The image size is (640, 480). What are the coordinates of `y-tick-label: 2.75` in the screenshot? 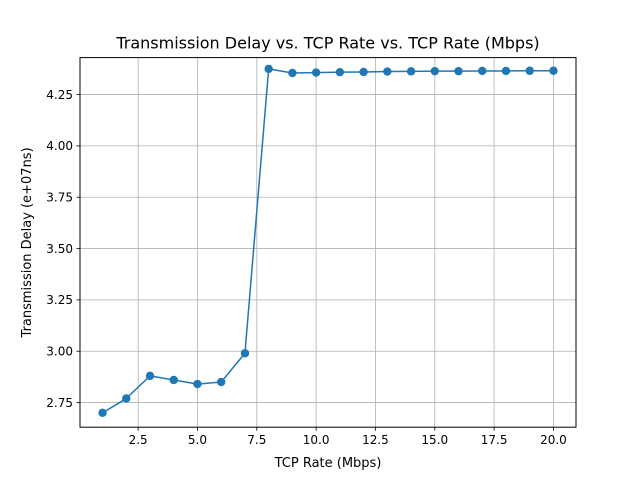 It's located at (59, 403).